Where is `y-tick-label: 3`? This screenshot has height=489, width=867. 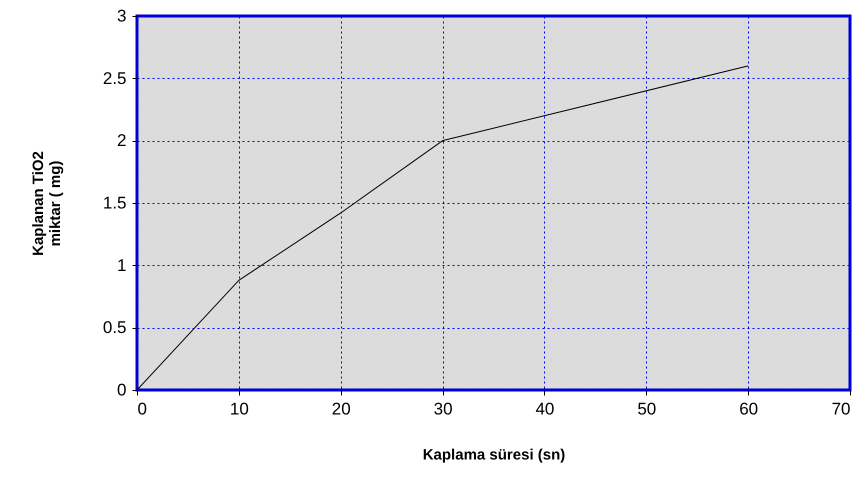 y-tick-label: 3 is located at coordinates (121, 16).